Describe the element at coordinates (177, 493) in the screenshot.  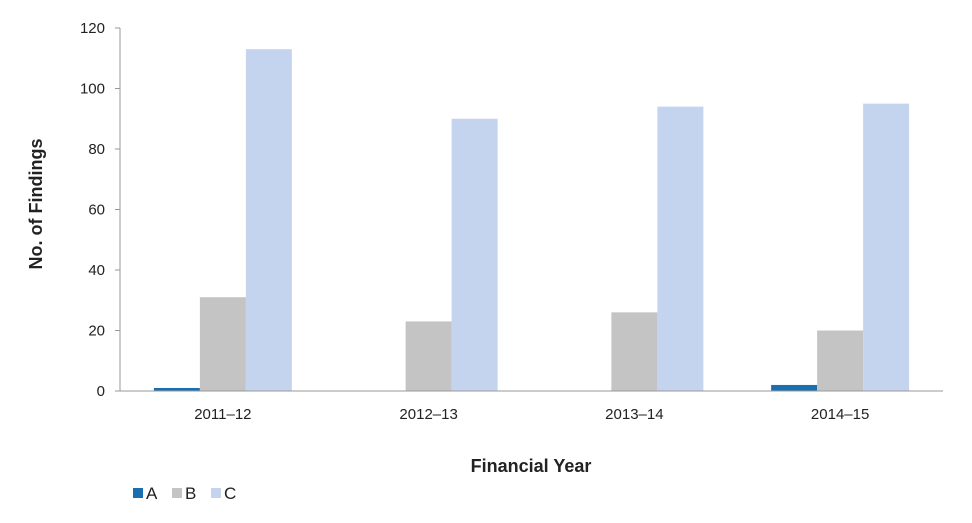
I see `legend-swatch-b` at that location.